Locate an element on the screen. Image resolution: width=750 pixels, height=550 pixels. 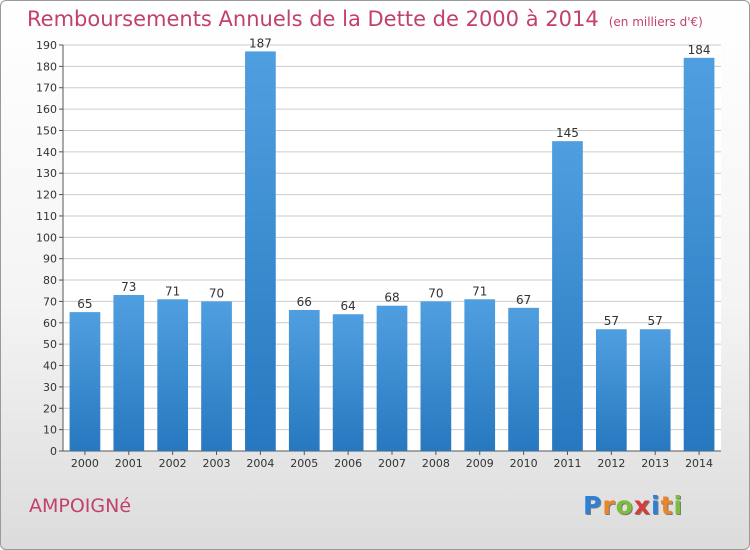
x-tick-label: 2013 is located at coordinates (655, 463).